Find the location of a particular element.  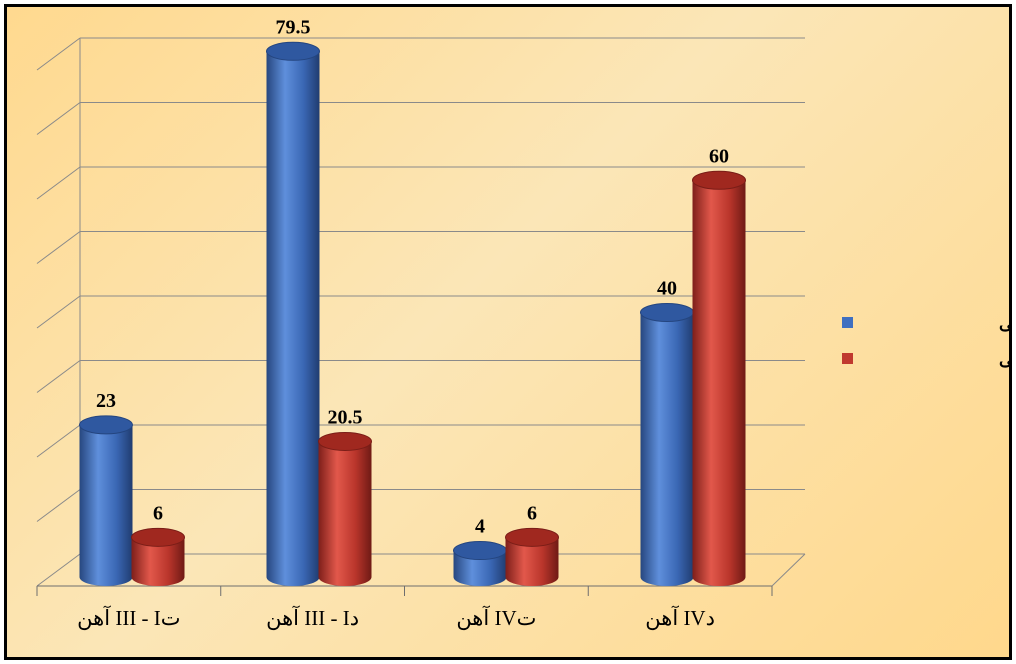

legend: دارای اشیاء تدفینی بدون اشیاء تدفینی is located at coordinates (925, 342).